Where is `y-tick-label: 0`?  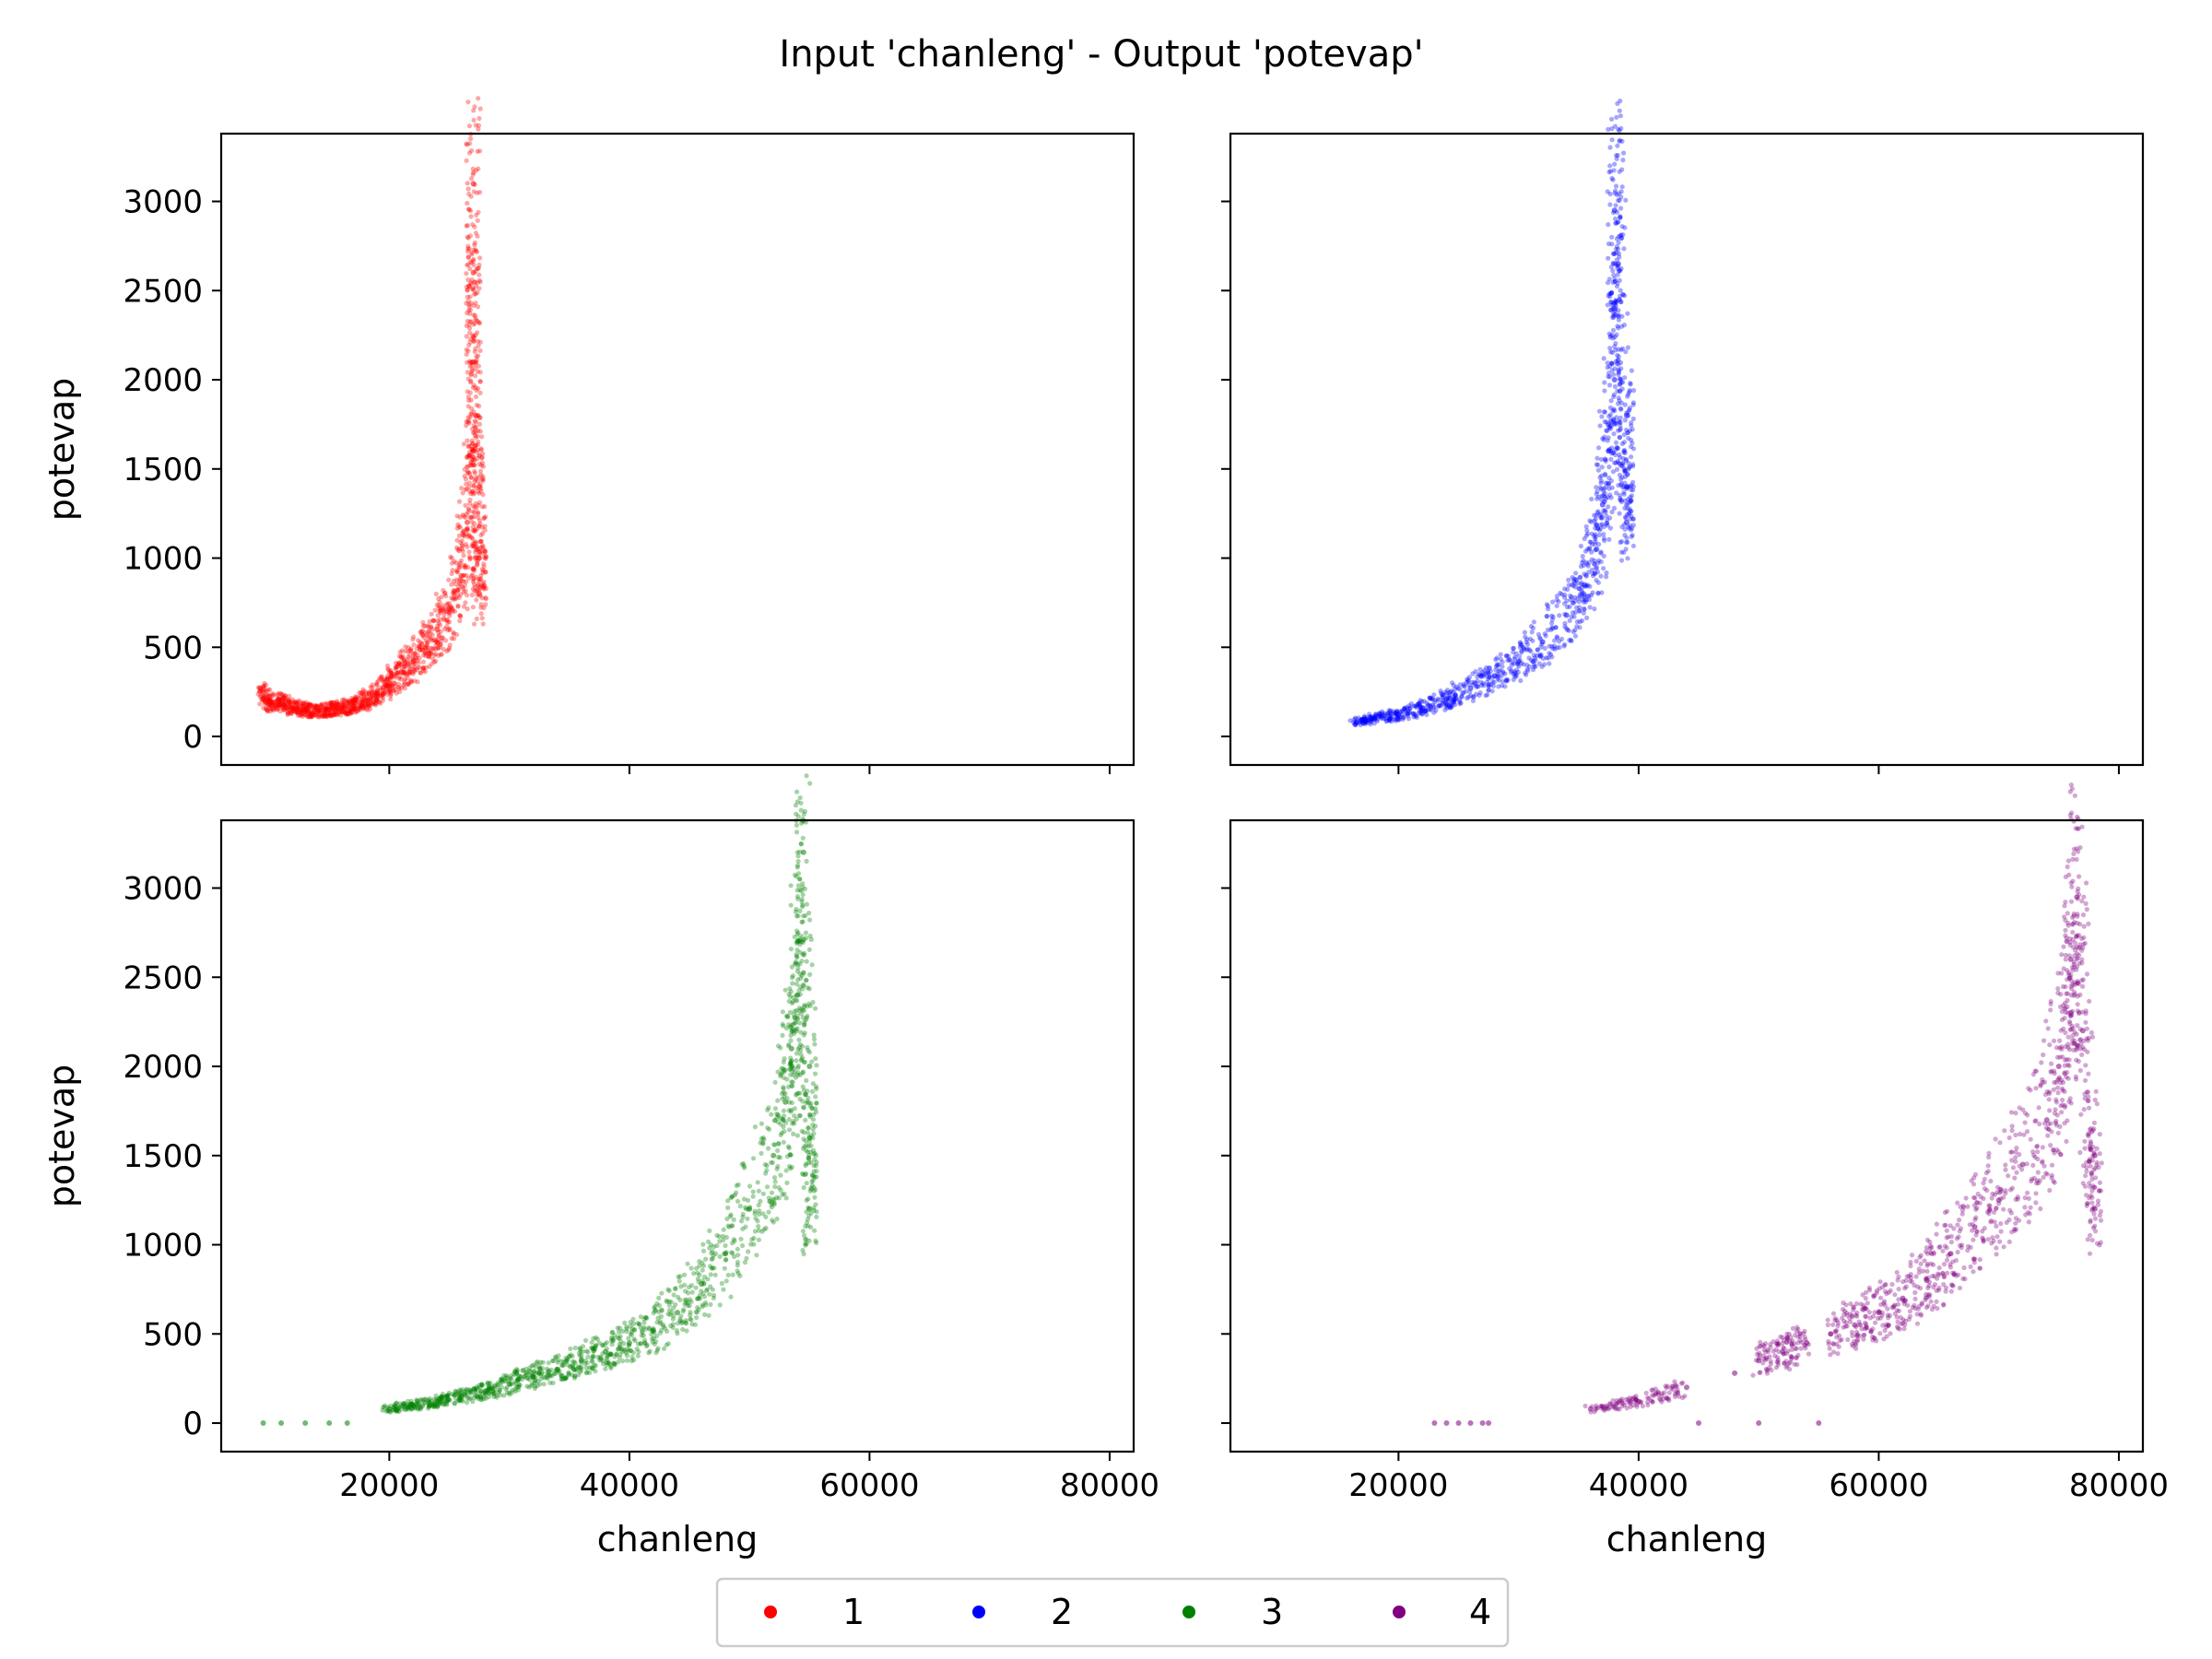 y-tick-label: 0 is located at coordinates (192, 737).